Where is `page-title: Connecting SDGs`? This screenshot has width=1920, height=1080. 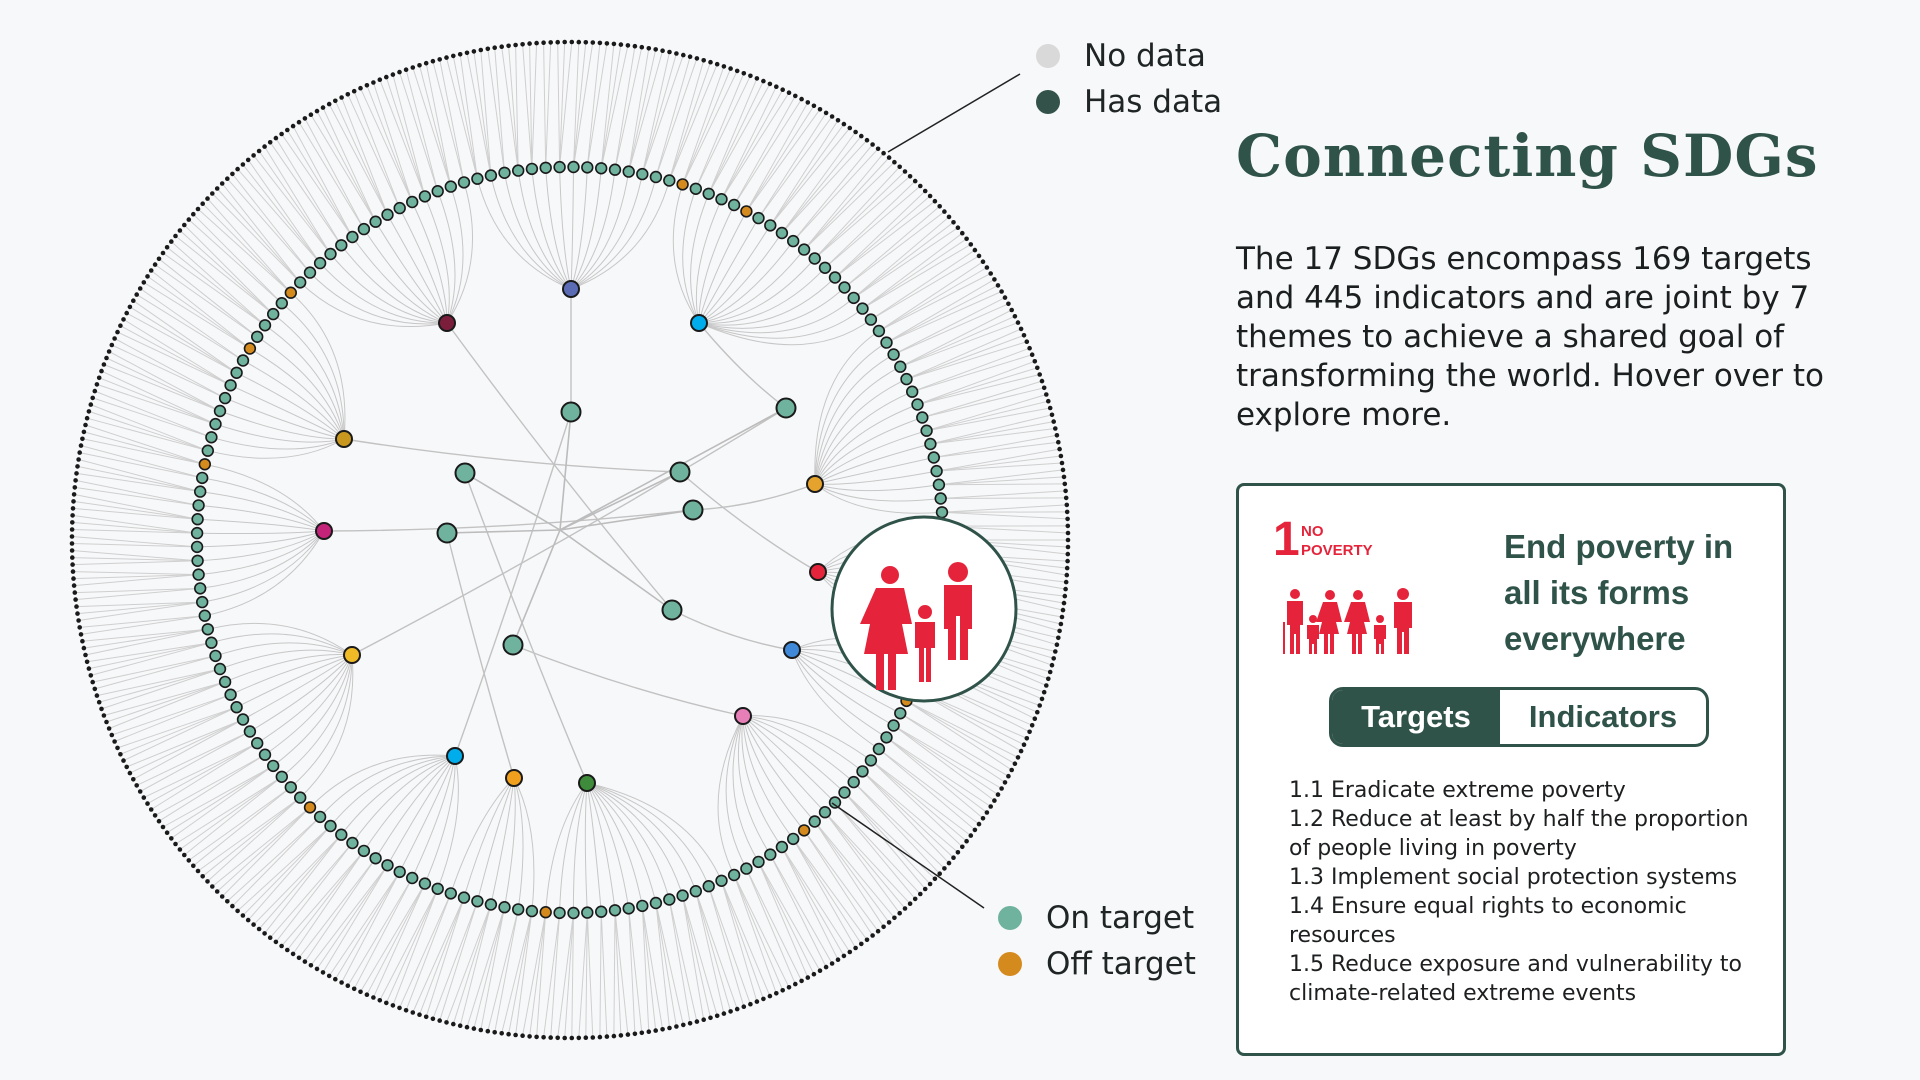 page-title: Connecting SDGs is located at coordinates (1527, 156).